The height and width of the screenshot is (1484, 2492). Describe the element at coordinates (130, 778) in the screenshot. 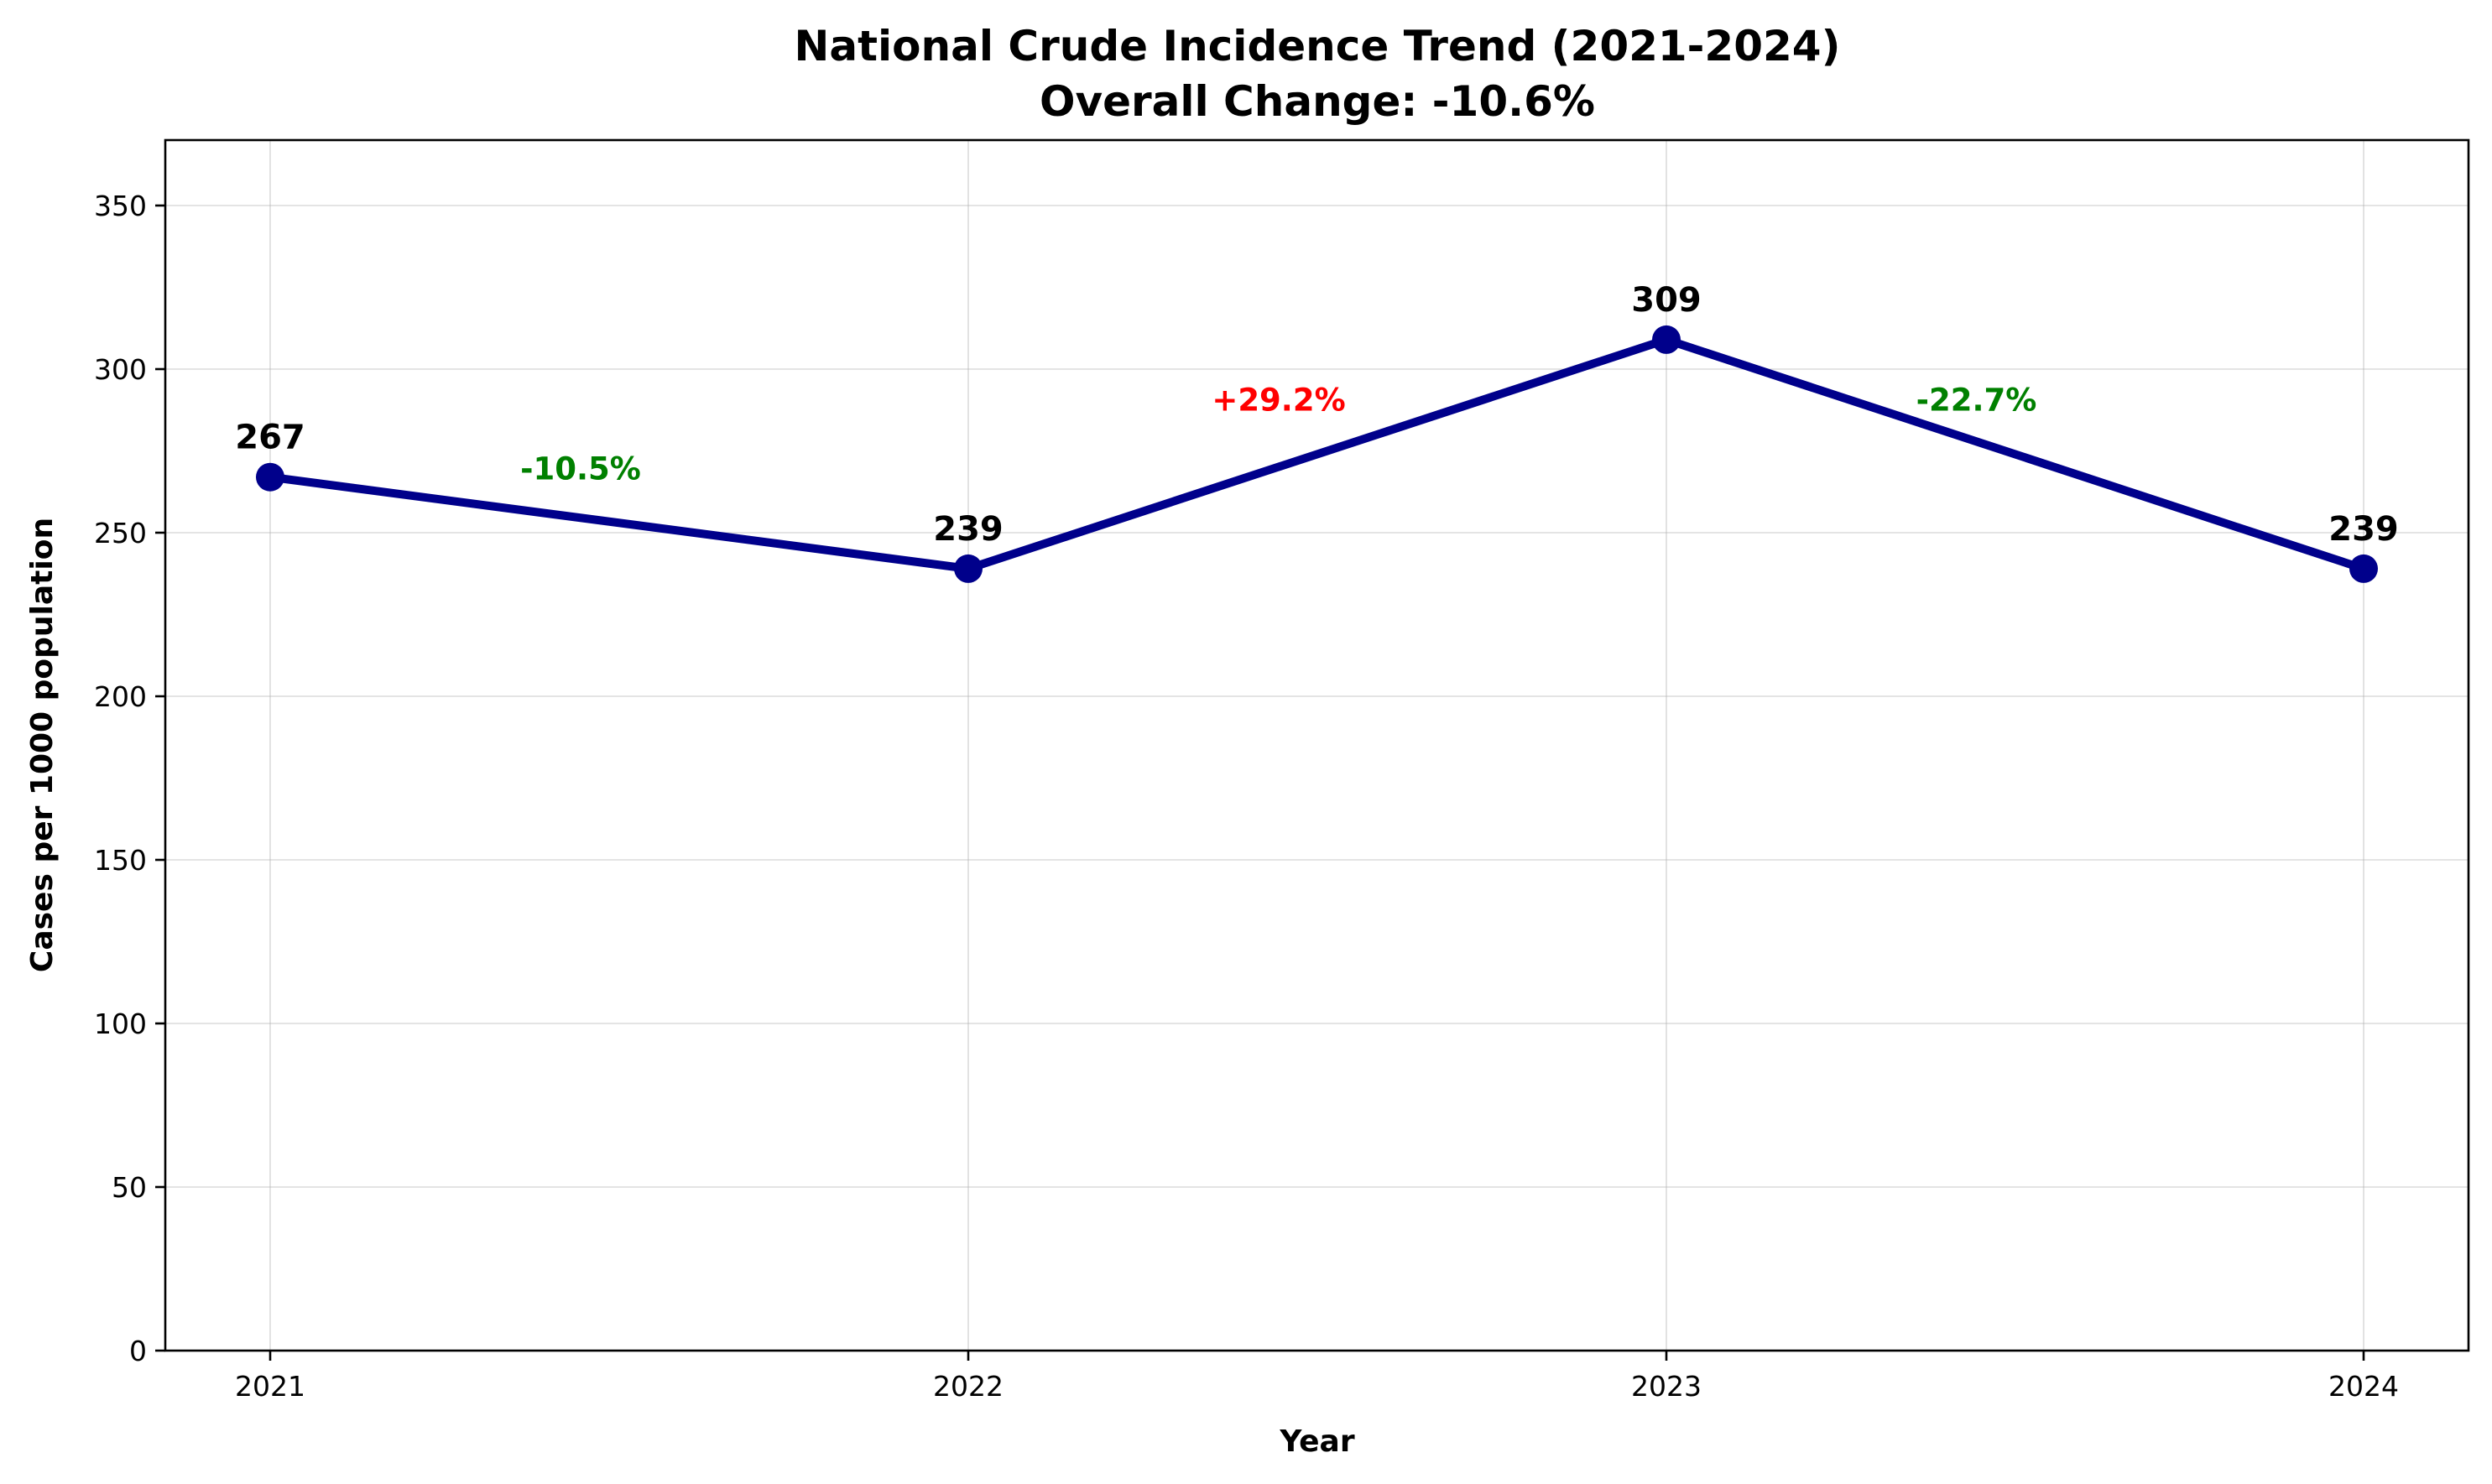

I see `y-axis: 0 50 100 150 200 250 300 350` at that location.